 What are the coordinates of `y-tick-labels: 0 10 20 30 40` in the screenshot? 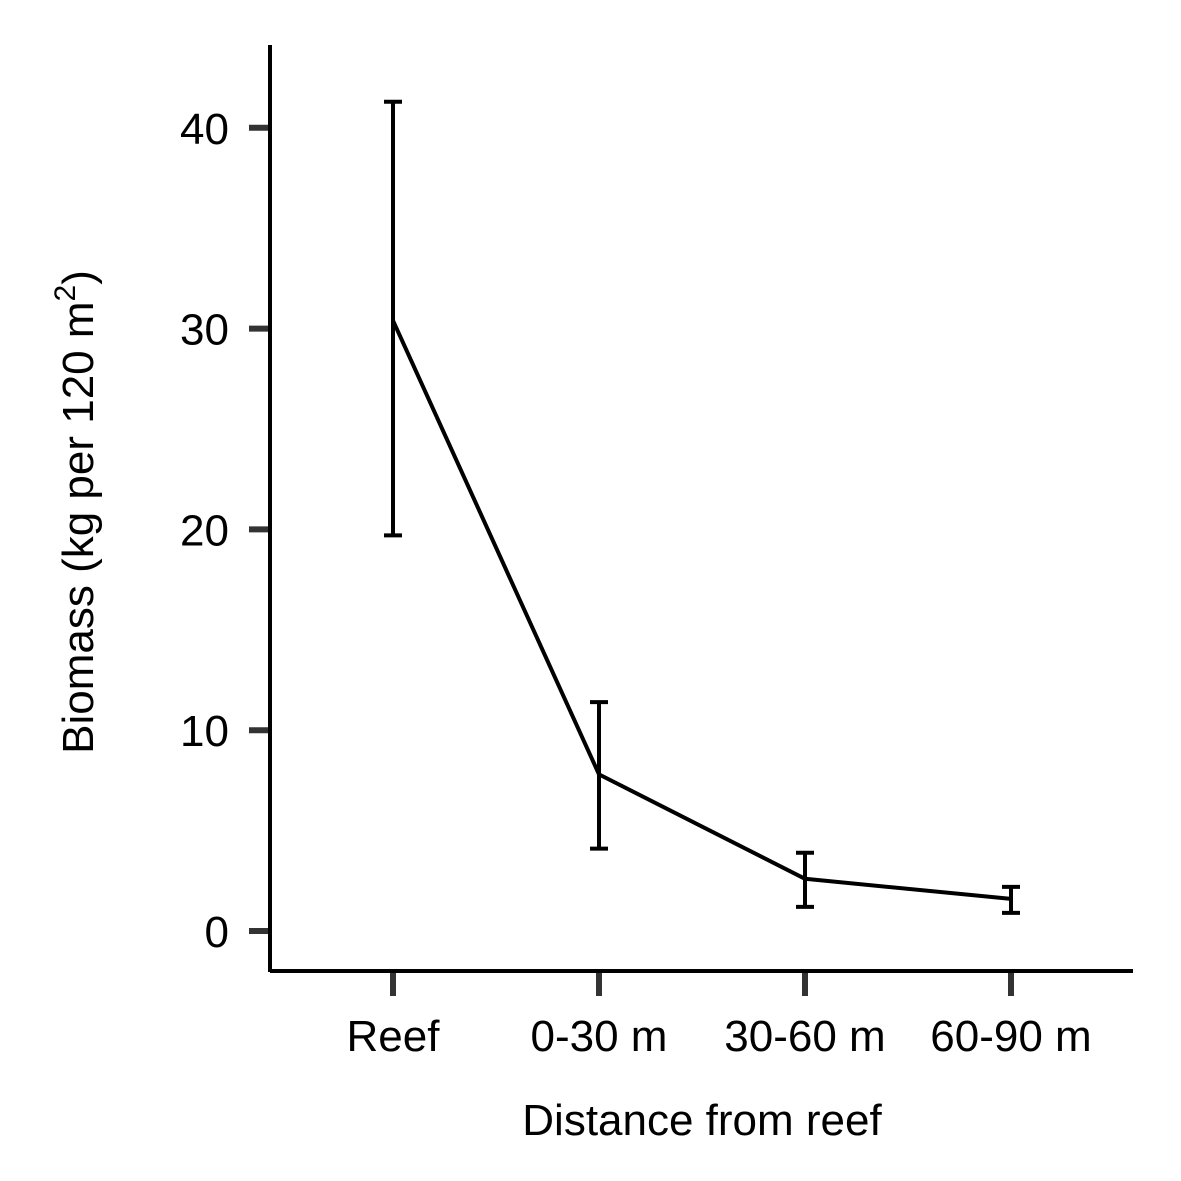 It's located at (204, 531).